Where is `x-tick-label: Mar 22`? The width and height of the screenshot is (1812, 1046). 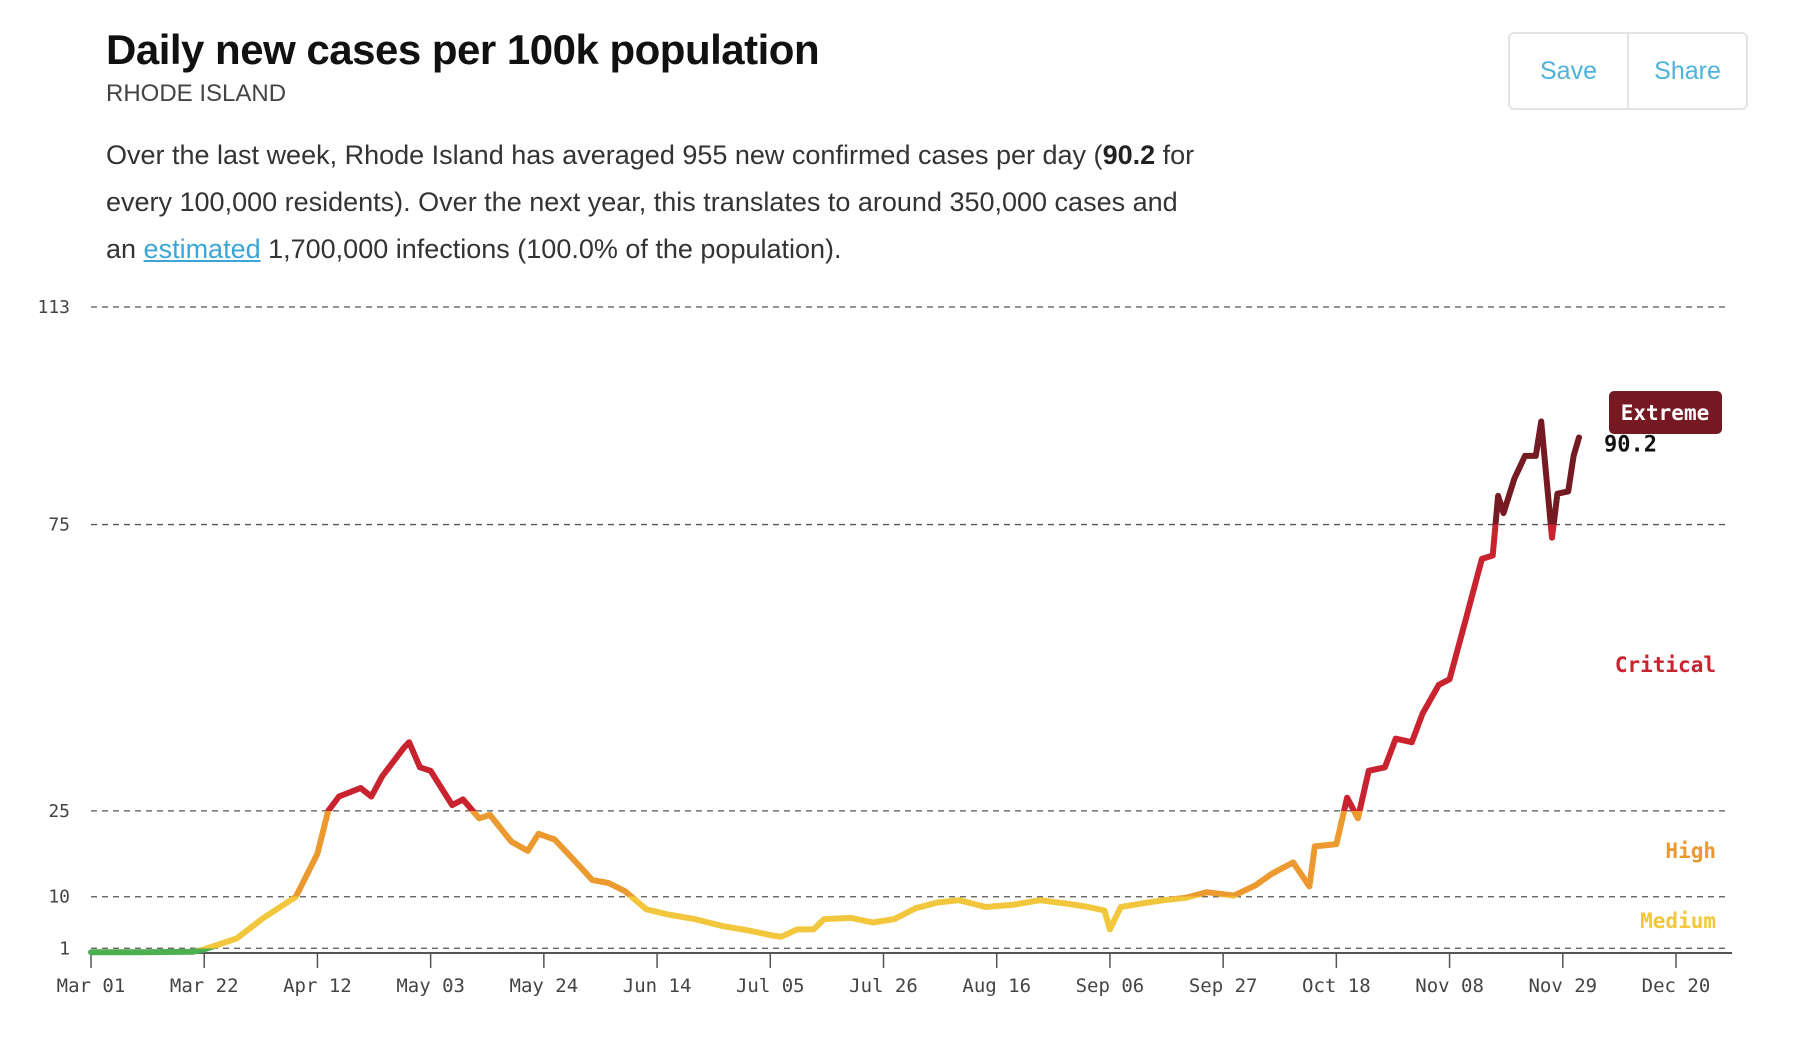
x-tick-label: Mar 22 is located at coordinates (204, 986).